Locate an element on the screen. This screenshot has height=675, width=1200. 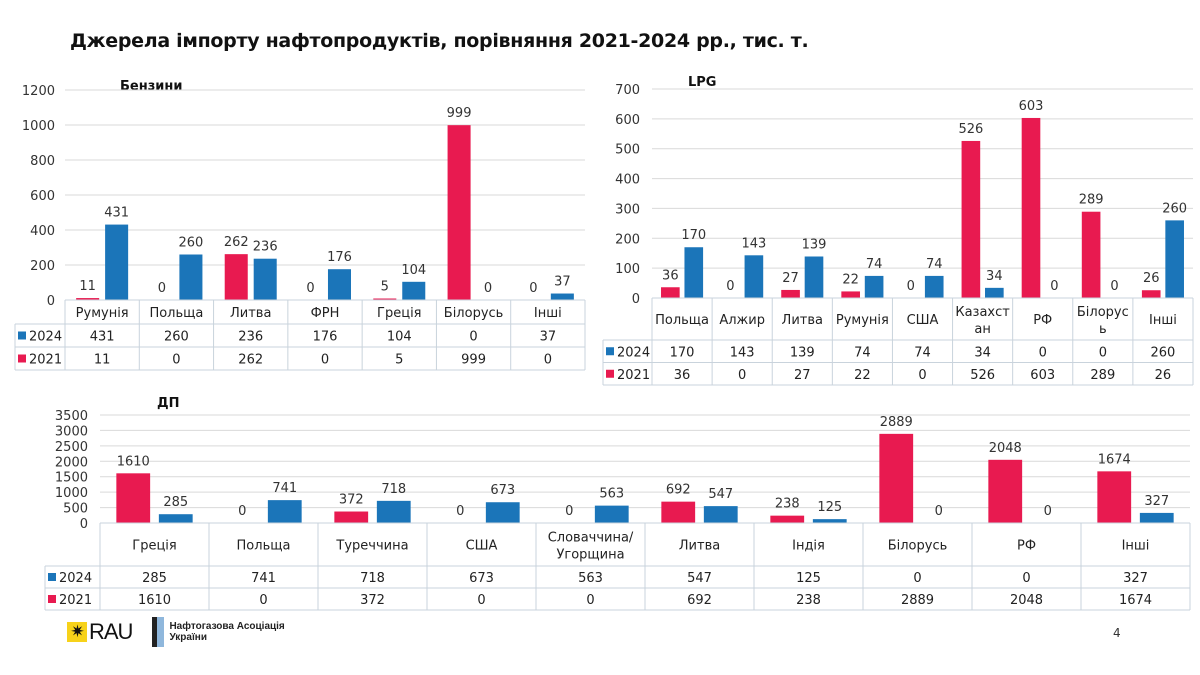
legend-key-2021 is located at coordinates (52, 599).